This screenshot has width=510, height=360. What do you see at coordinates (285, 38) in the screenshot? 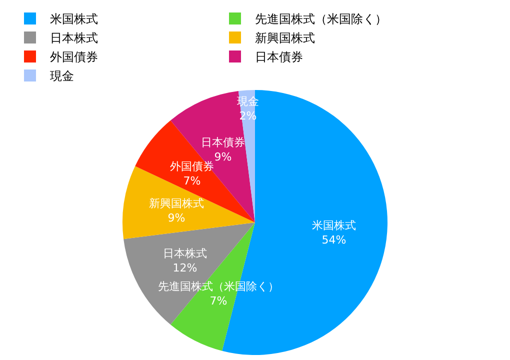
I see `legend-label: 新興国株式` at bounding box center [285, 38].